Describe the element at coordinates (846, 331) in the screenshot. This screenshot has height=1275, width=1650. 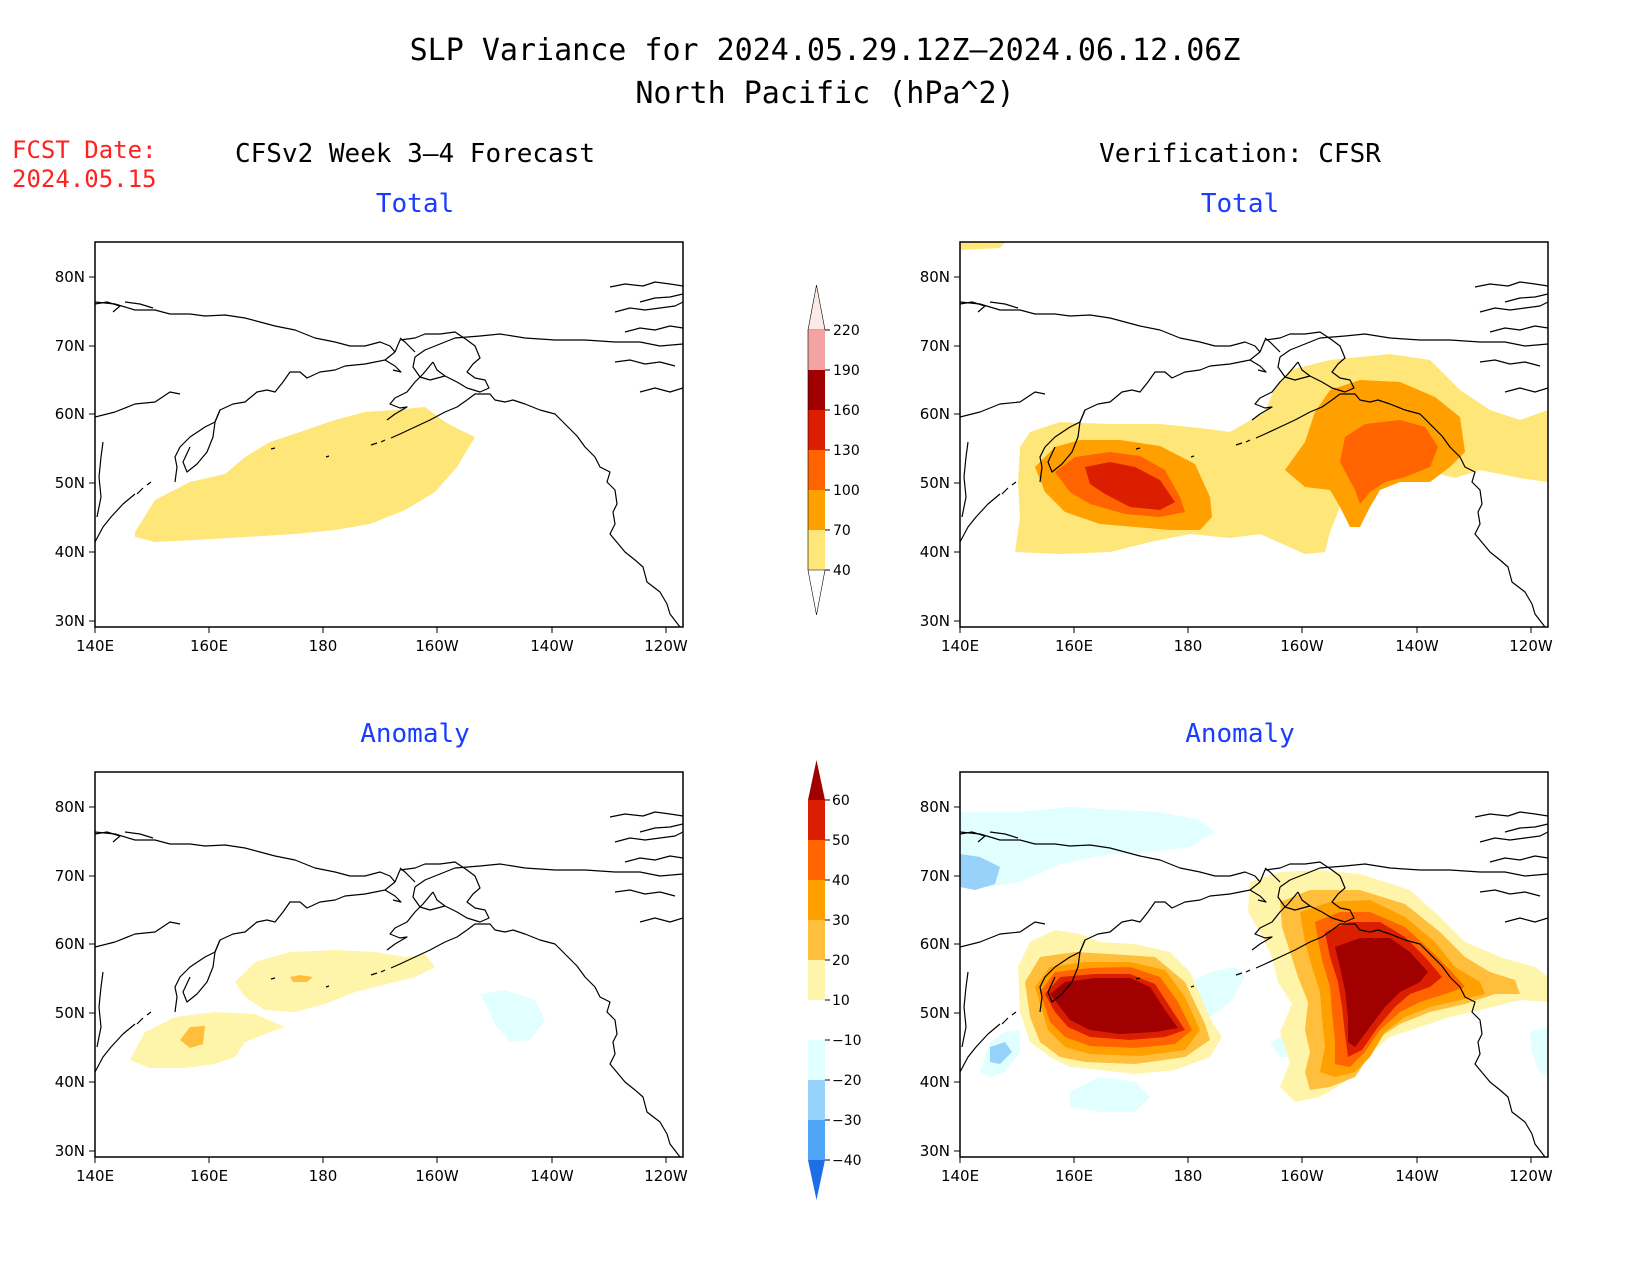
I see `colorbar-label: 220` at that location.